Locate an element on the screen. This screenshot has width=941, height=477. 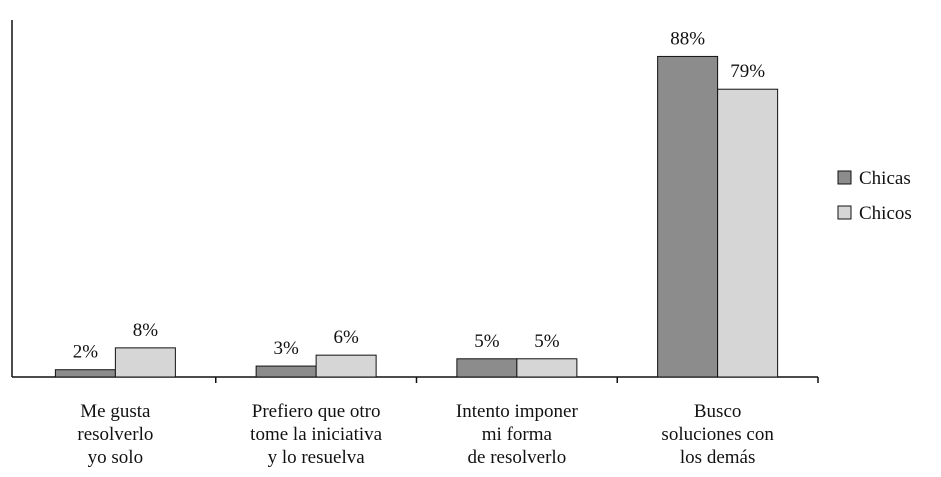
x-tick-label: Busco soluciones con los demás is located at coordinates (717, 434).